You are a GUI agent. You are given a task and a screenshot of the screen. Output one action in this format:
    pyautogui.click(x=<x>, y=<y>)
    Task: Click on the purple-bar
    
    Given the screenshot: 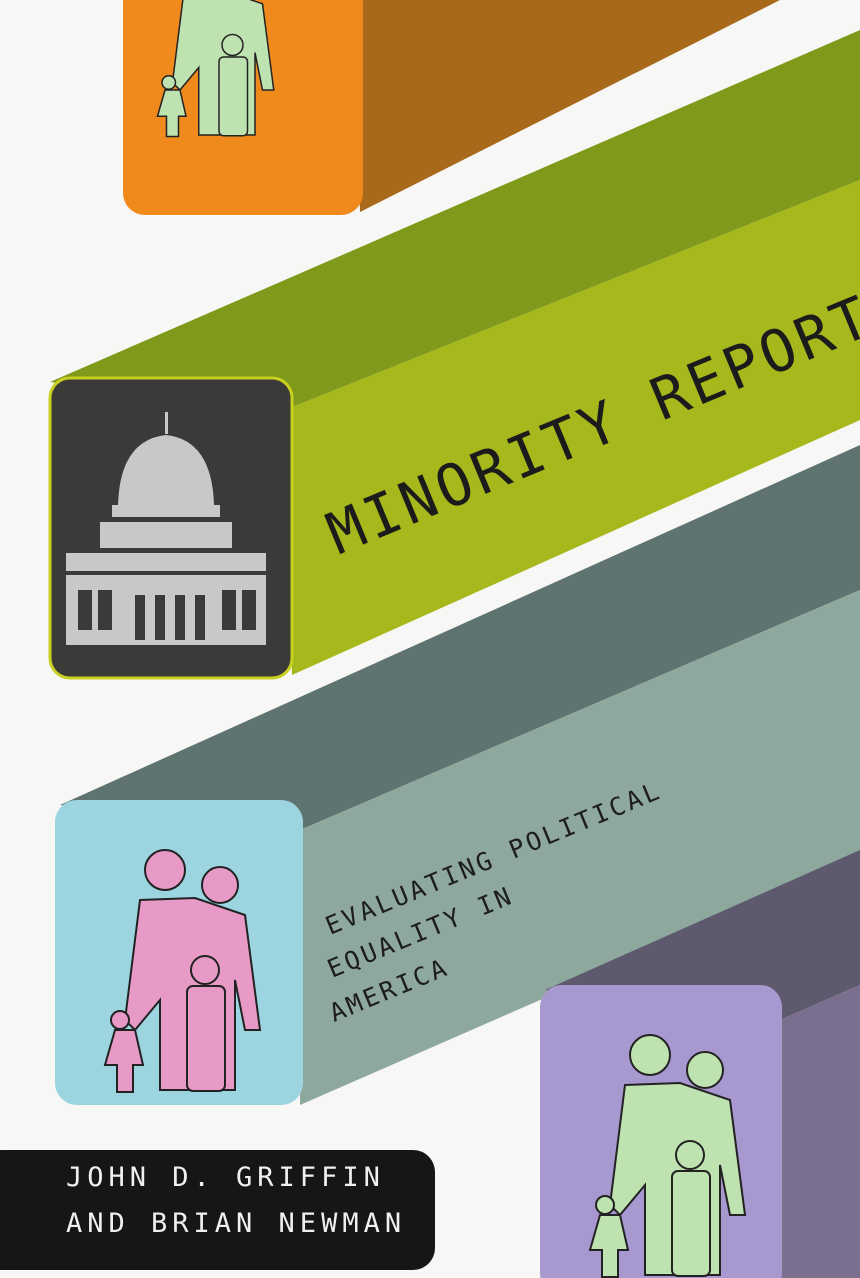 What is the action you would take?
    pyautogui.click(x=700, y=1064)
    